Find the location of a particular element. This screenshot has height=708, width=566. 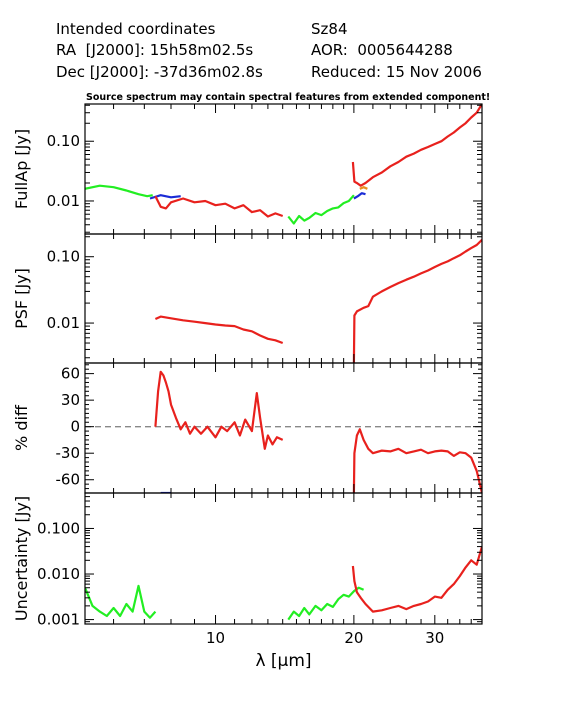

y-axis-label: PSF [Jy] is located at coordinates (21, 298).